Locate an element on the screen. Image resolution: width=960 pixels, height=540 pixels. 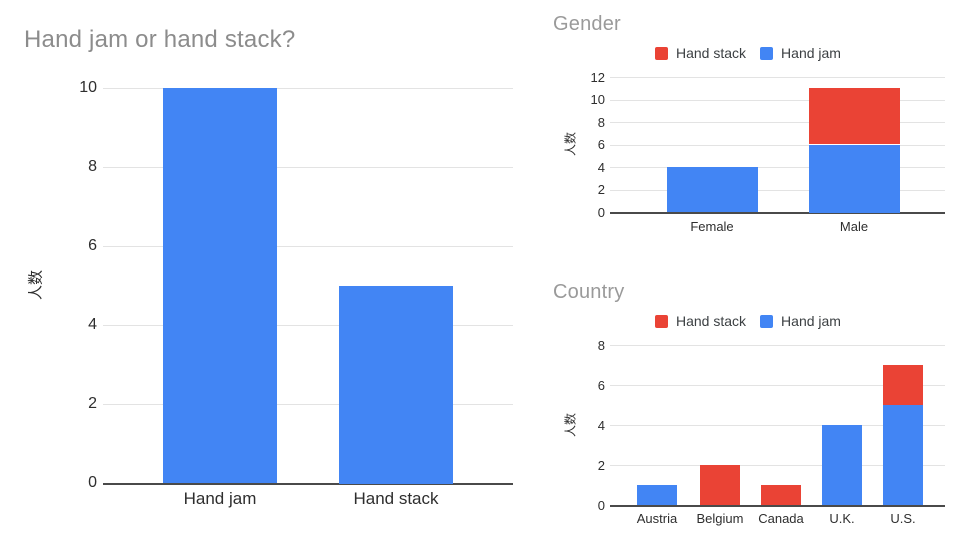
bar-u-s--hand-jam is located at coordinates (903, 455).